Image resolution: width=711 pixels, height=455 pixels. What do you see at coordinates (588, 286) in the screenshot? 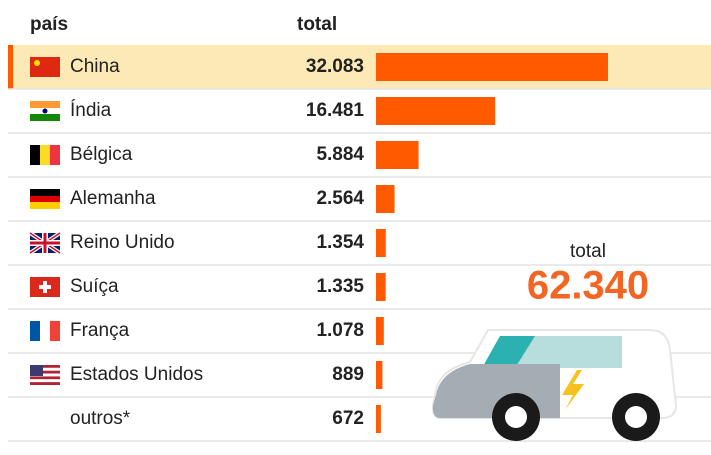
I see `total-value: 62.340` at bounding box center [588, 286].